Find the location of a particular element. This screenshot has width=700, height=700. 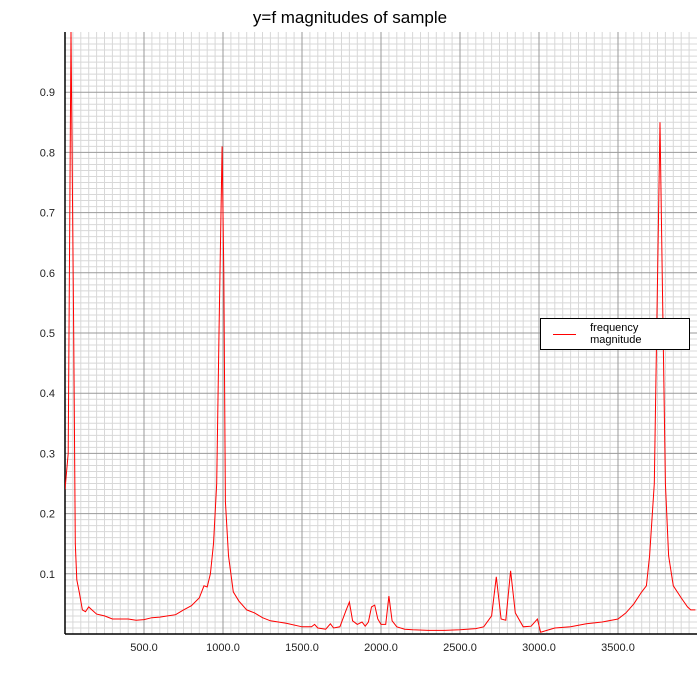

x-tick-label: 1000.0 is located at coordinates (223, 648).